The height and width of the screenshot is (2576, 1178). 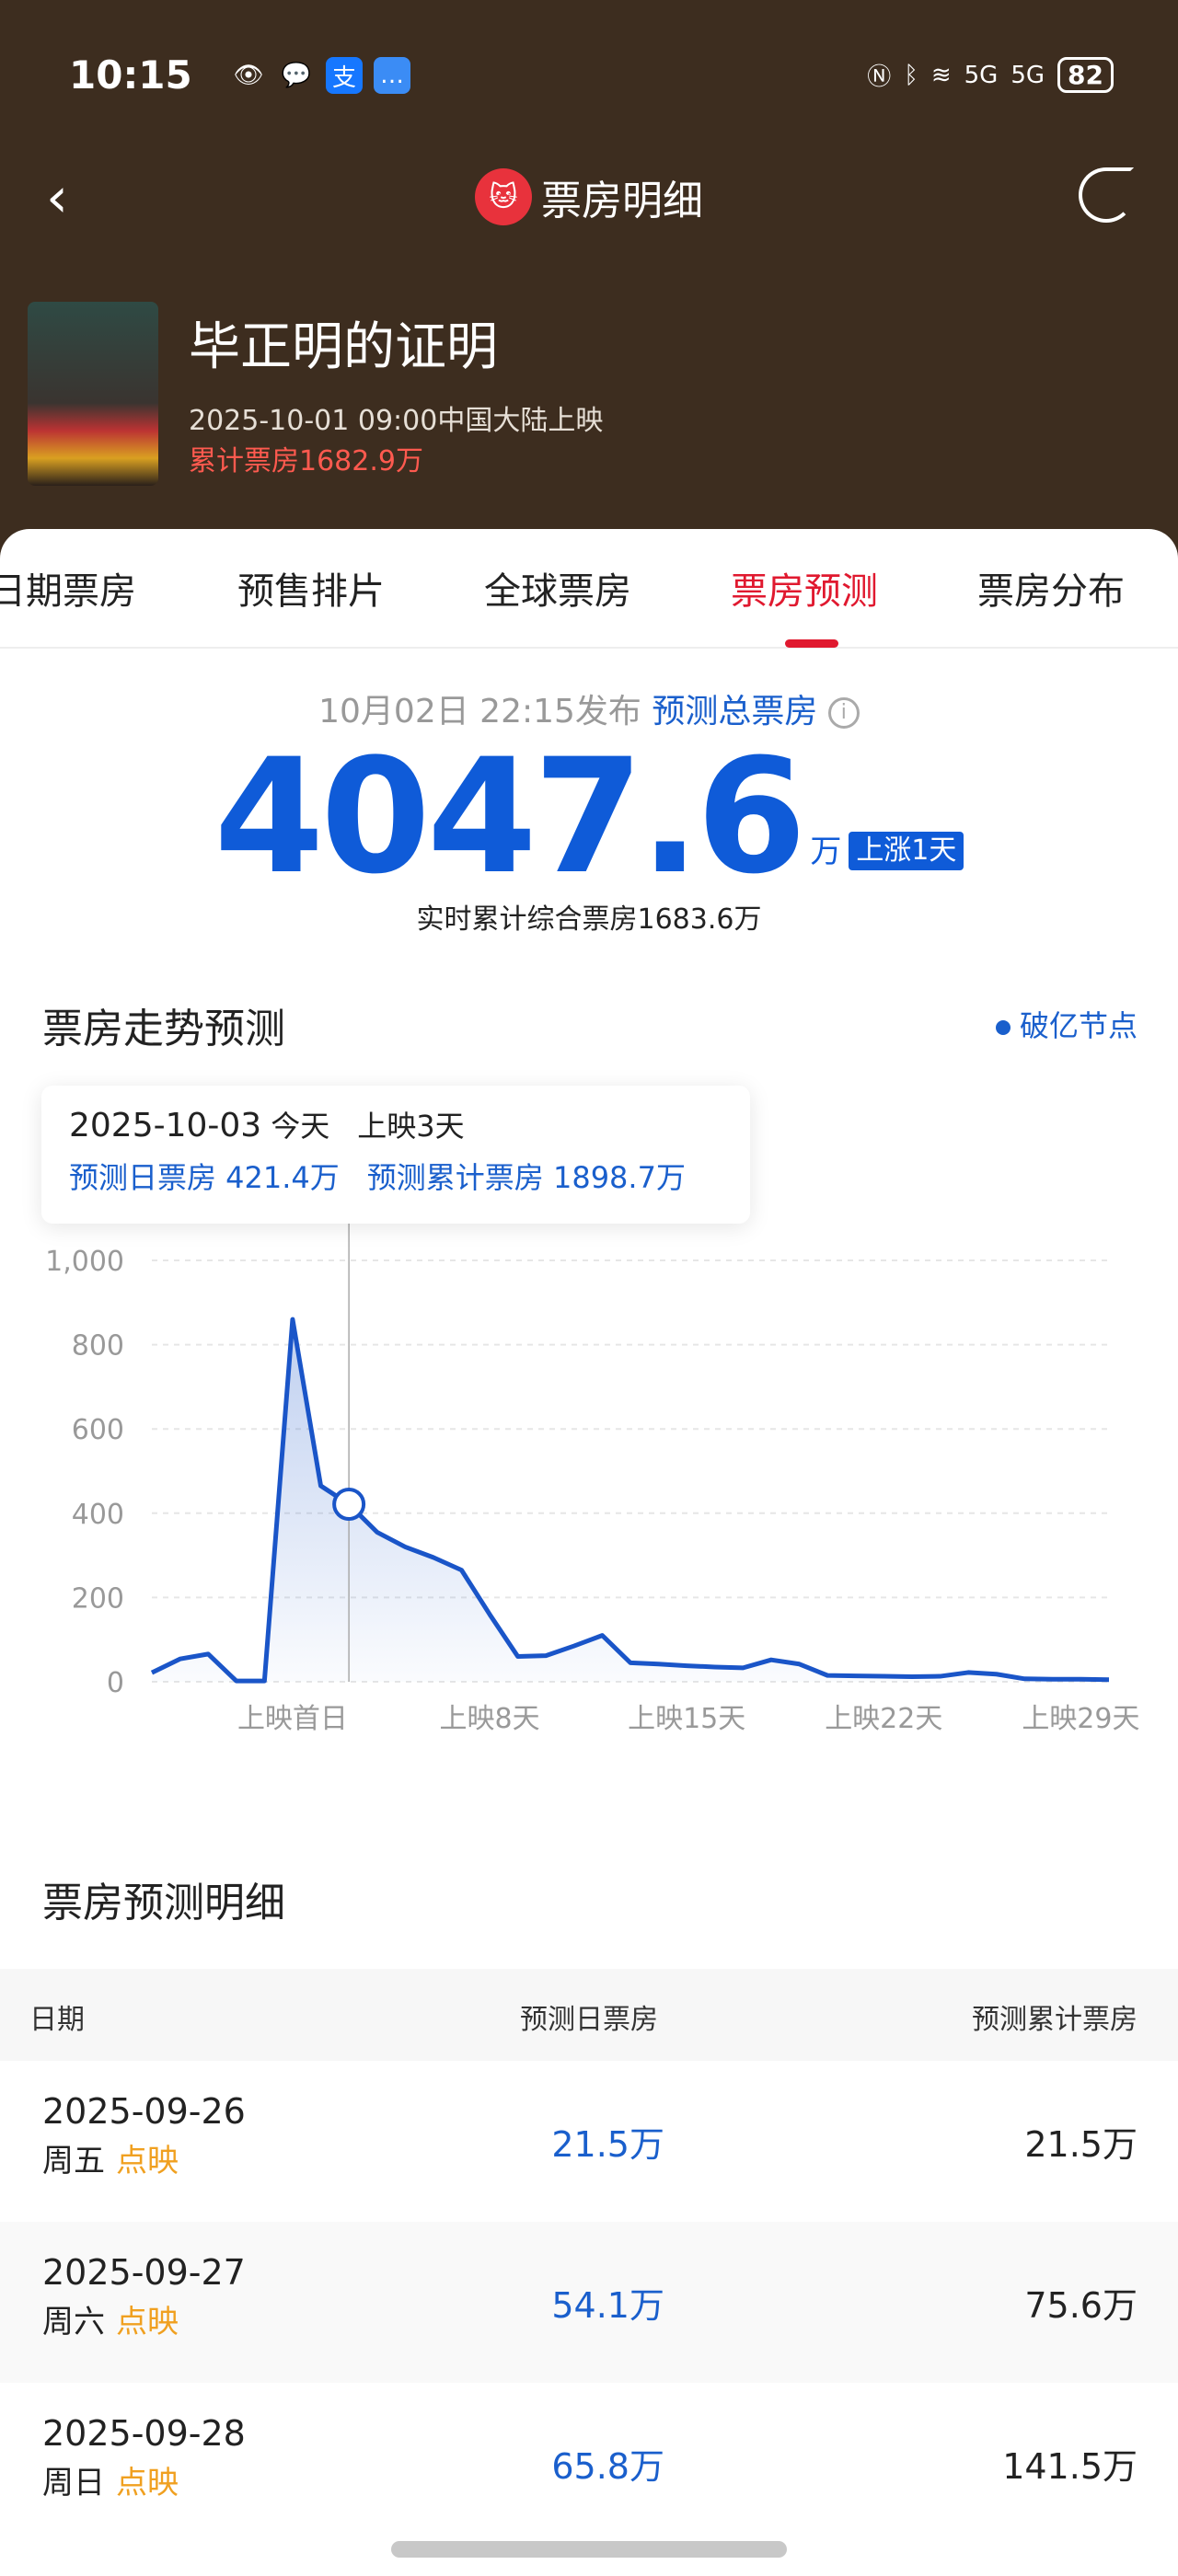 What do you see at coordinates (411, 1126) in the screenshot?
I see `tooltip-day: 上映3天` at bounding box center [411, 1126].